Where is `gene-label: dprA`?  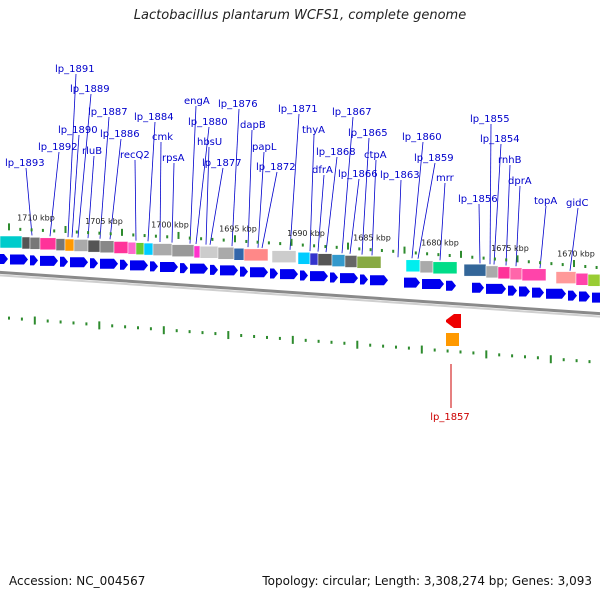 gene-label: dprA is located at coordinates (520, 181).